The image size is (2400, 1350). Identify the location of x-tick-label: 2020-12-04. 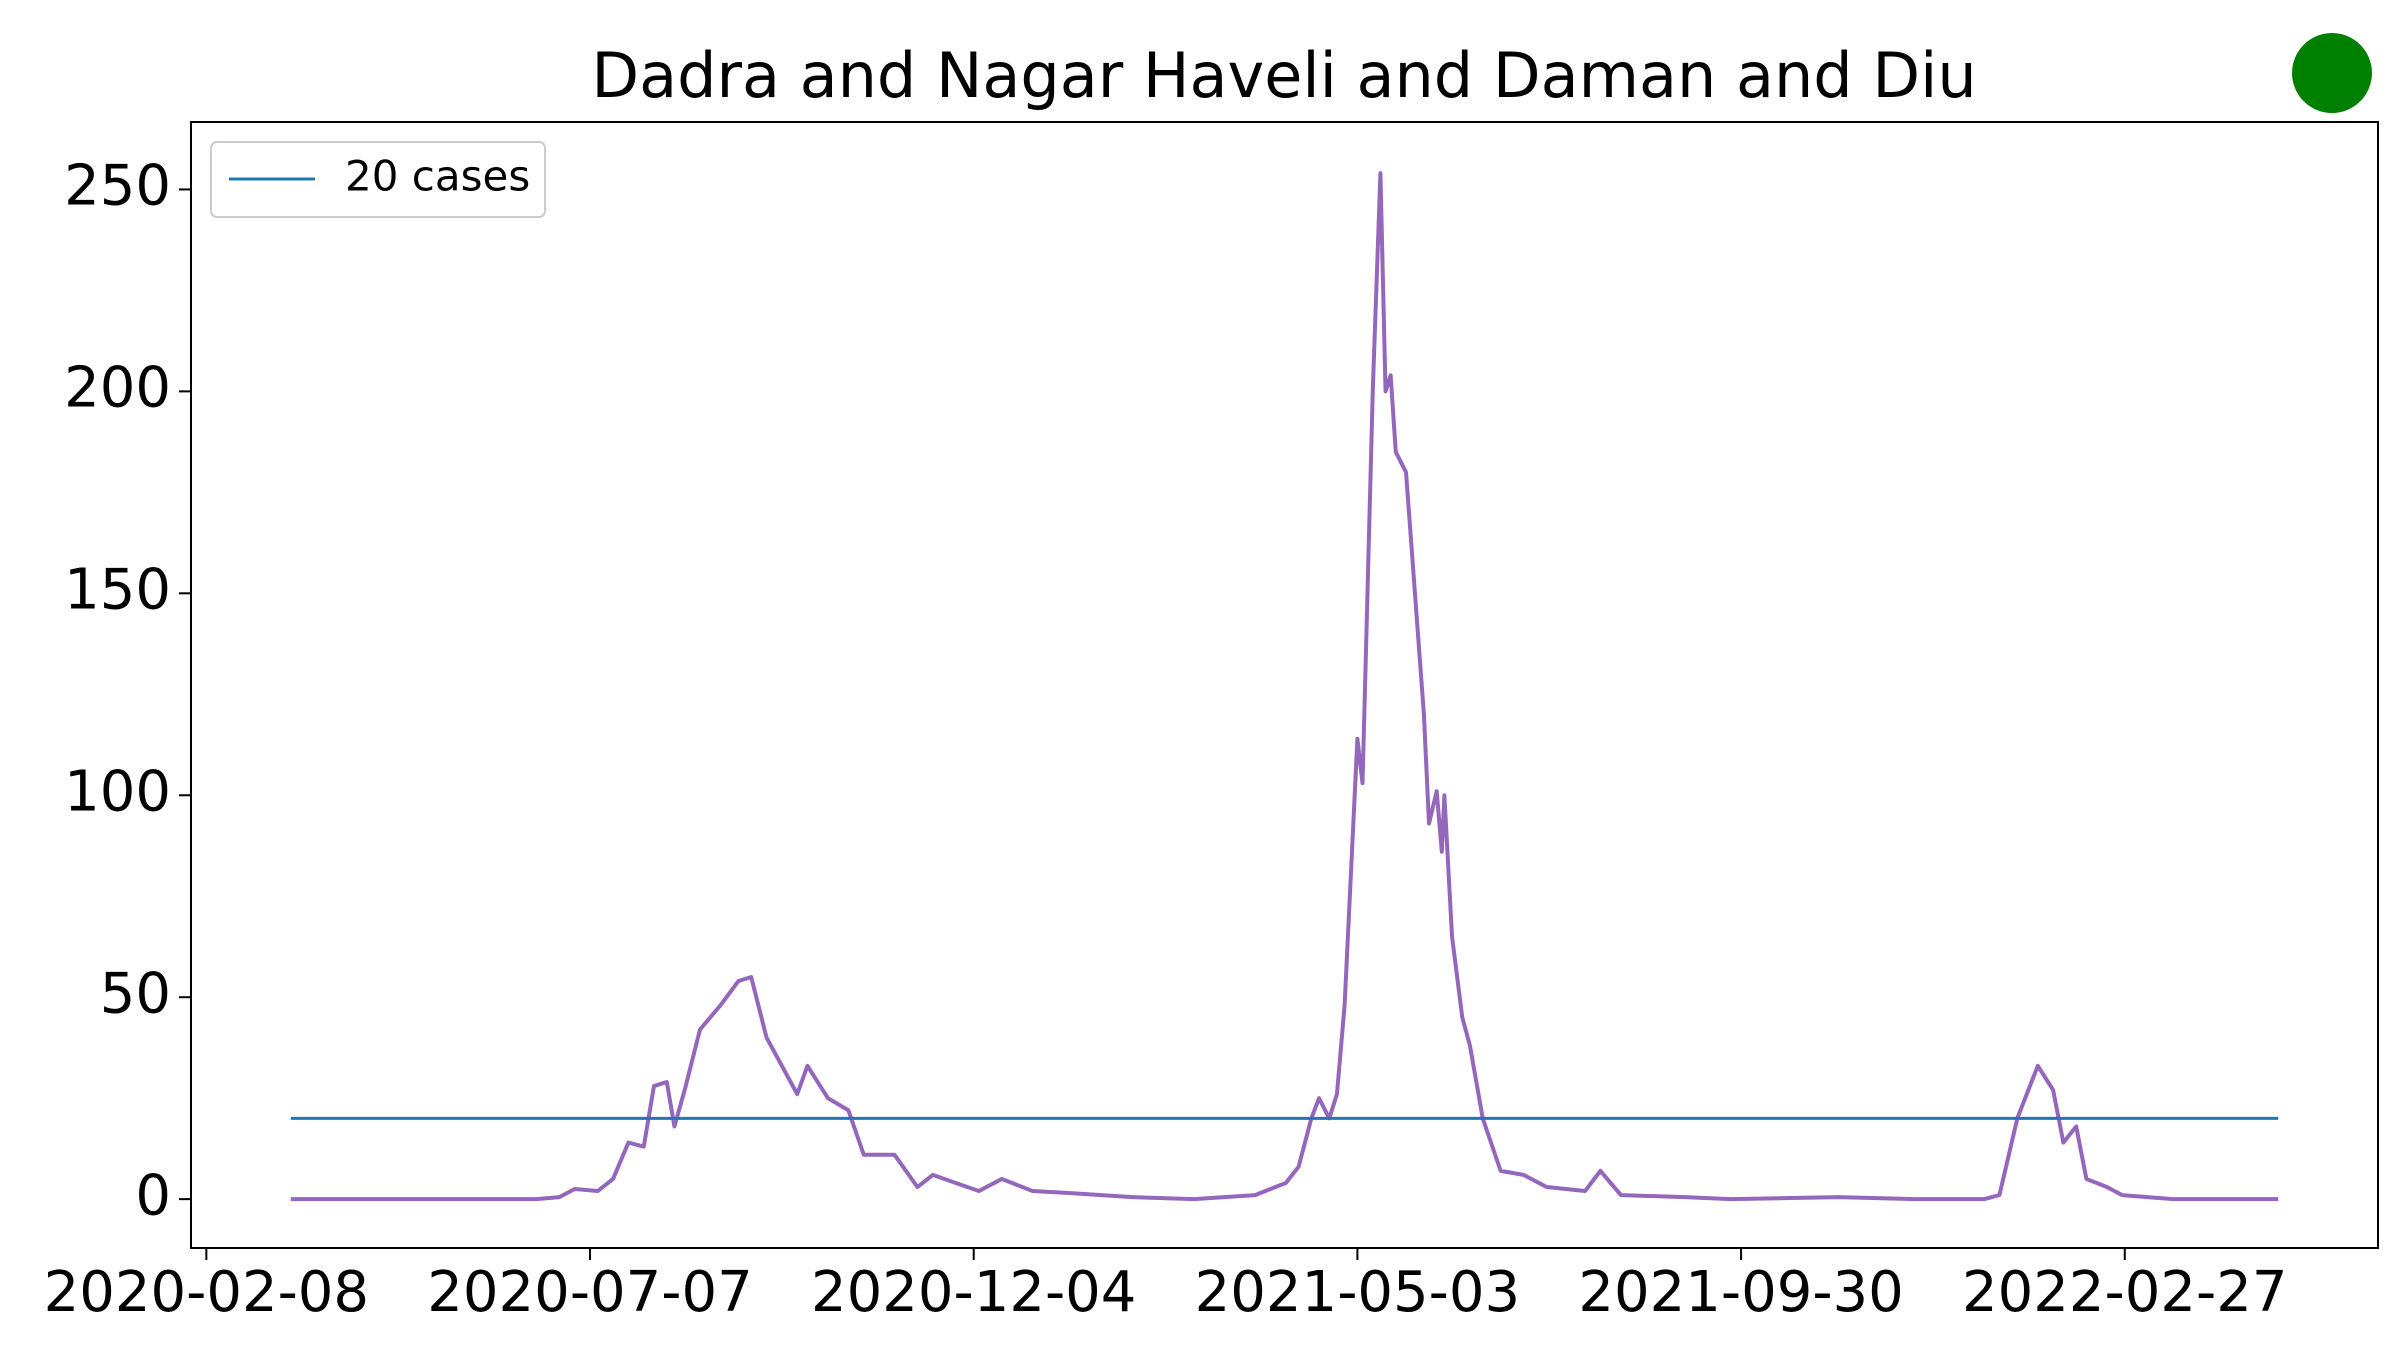
(973, 1292).